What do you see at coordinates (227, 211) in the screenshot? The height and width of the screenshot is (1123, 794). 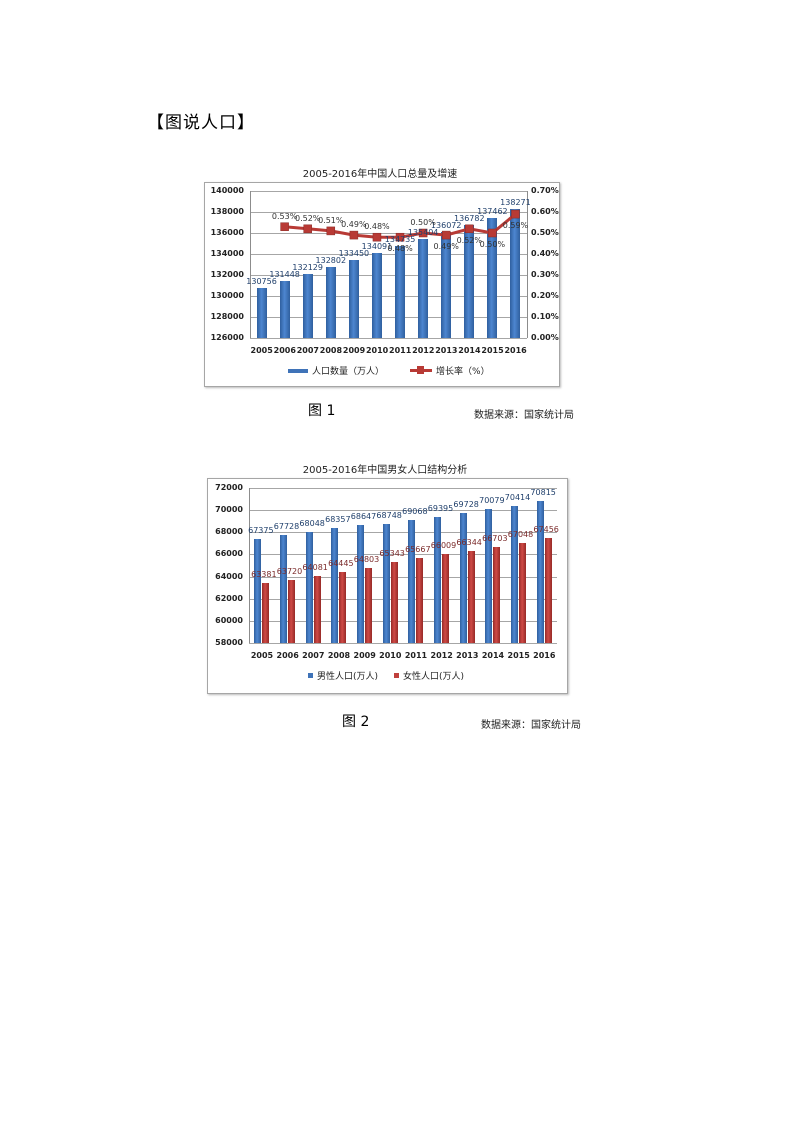 I see `y-left-tick: 138000` at bounding box center [227, 211].